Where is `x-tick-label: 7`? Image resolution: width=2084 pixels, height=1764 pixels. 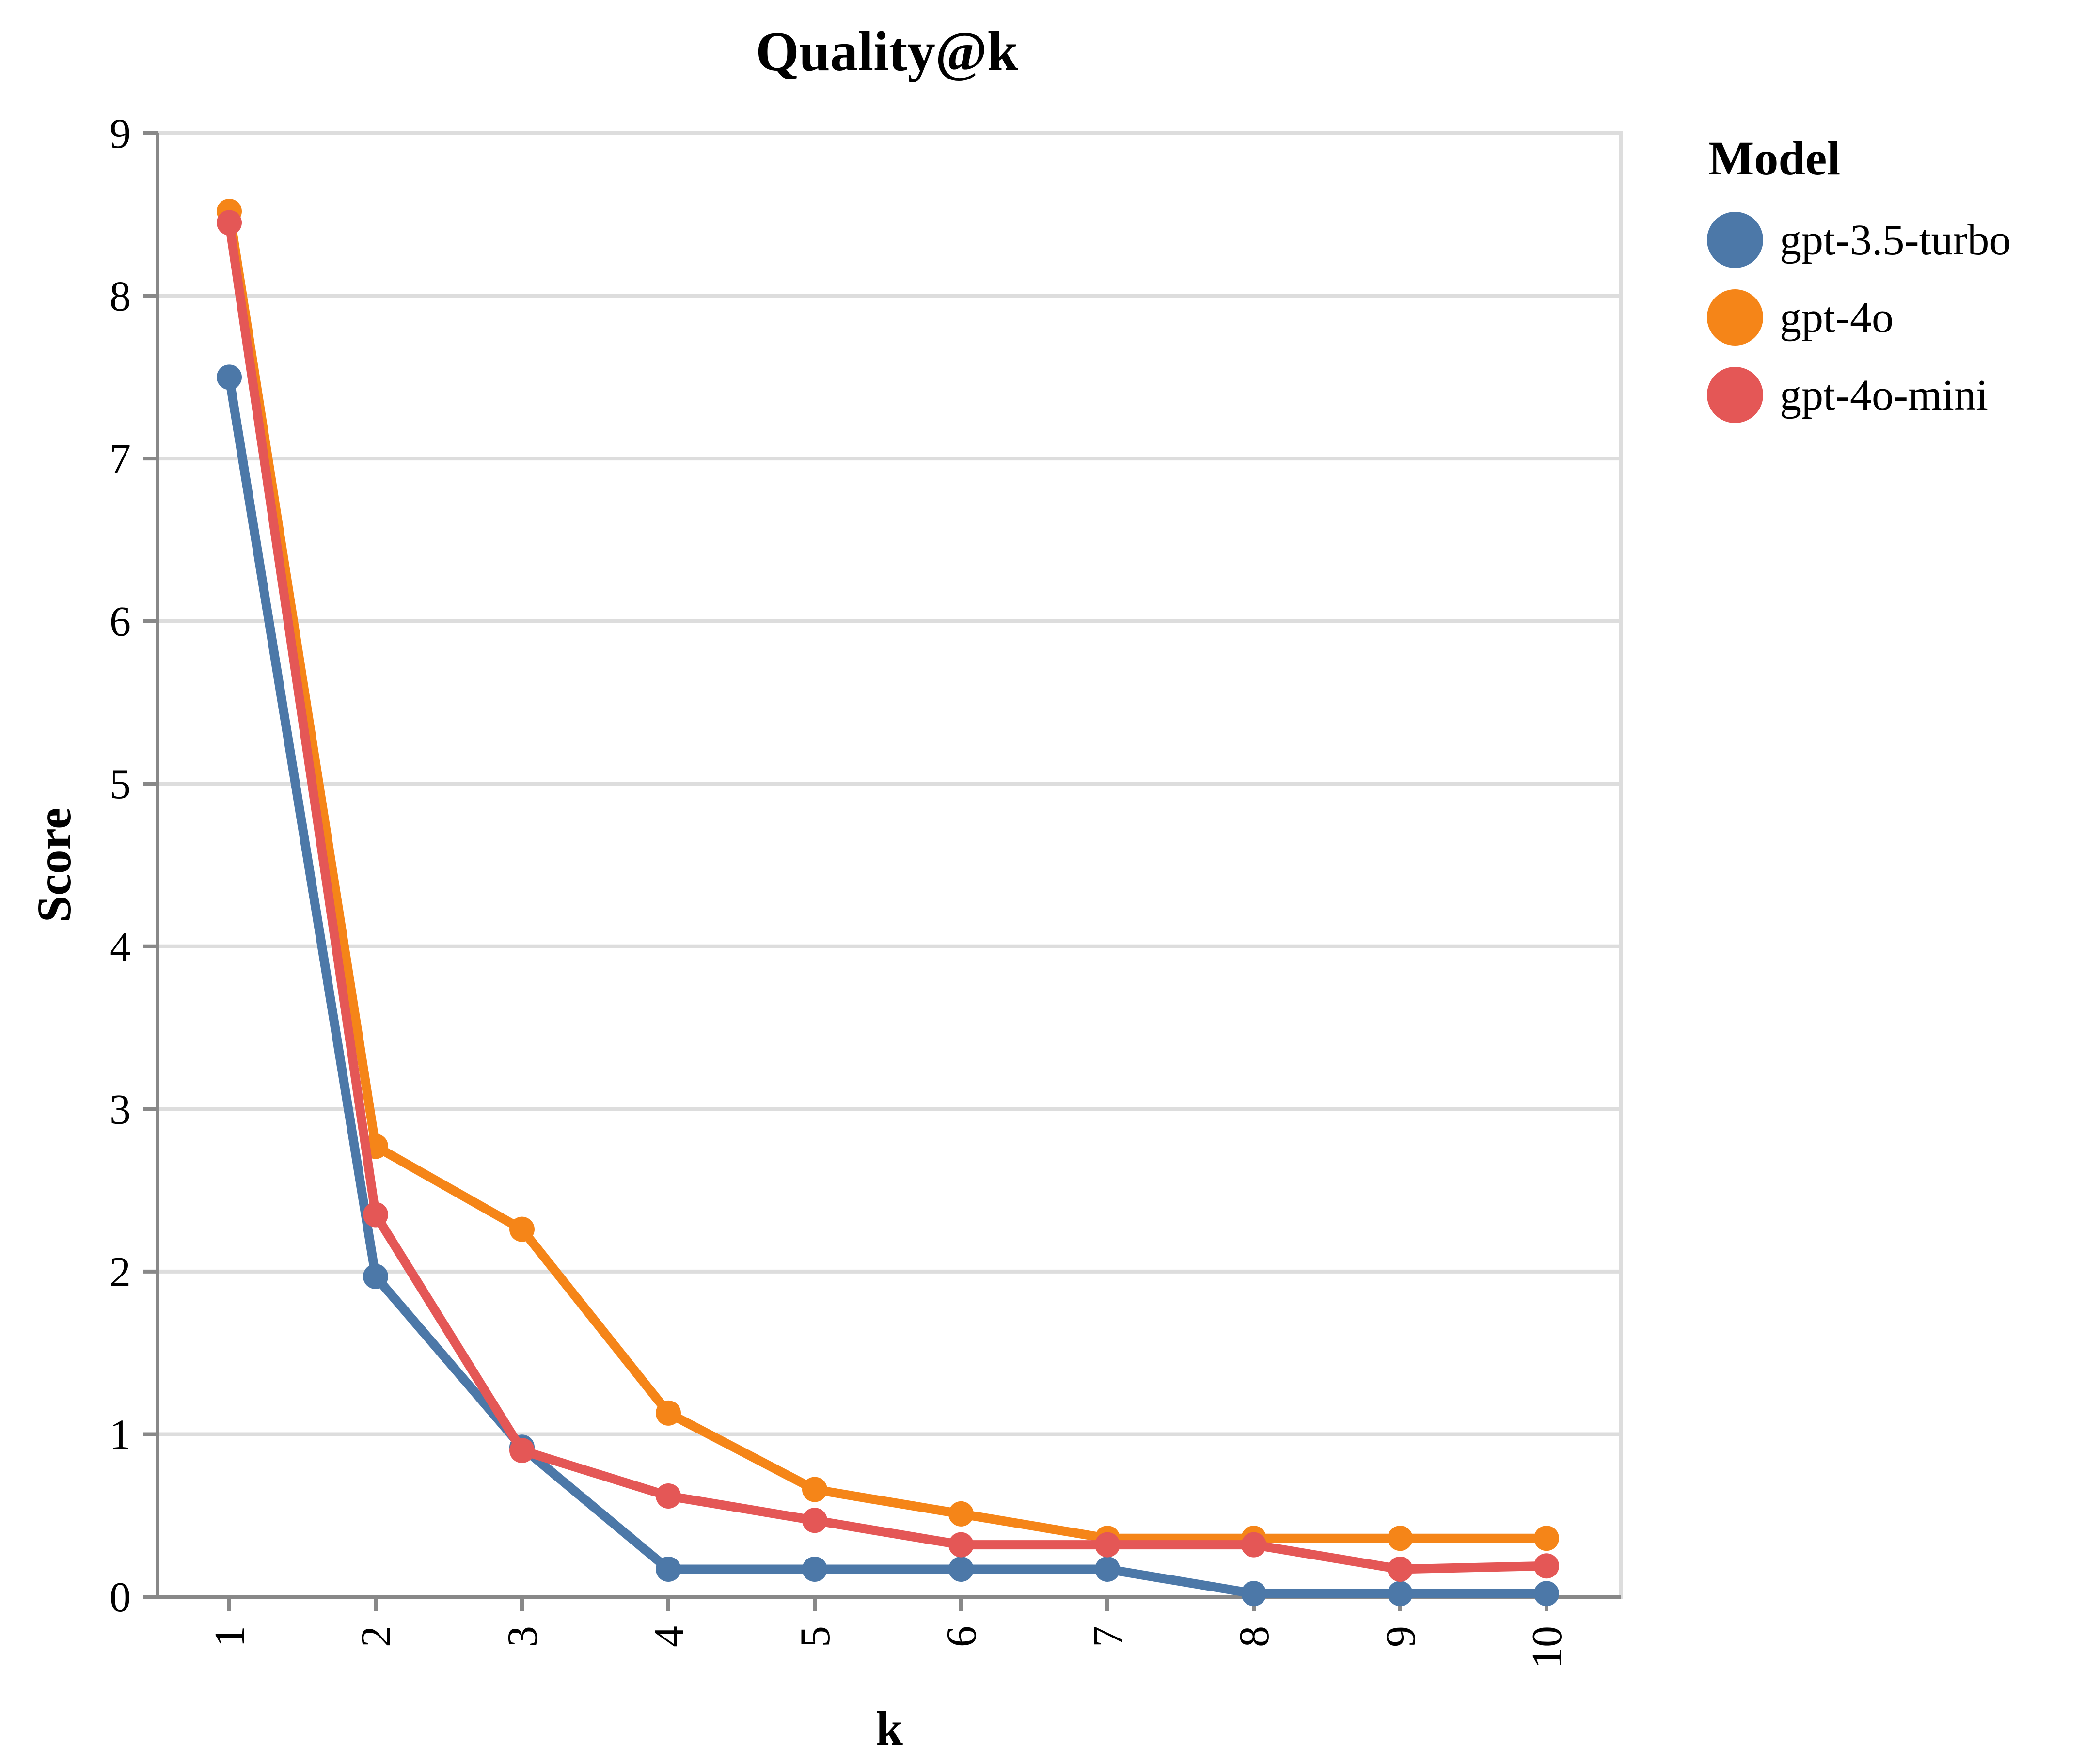
x-tick-label: 7 is located at coordinates (1109, 1637).